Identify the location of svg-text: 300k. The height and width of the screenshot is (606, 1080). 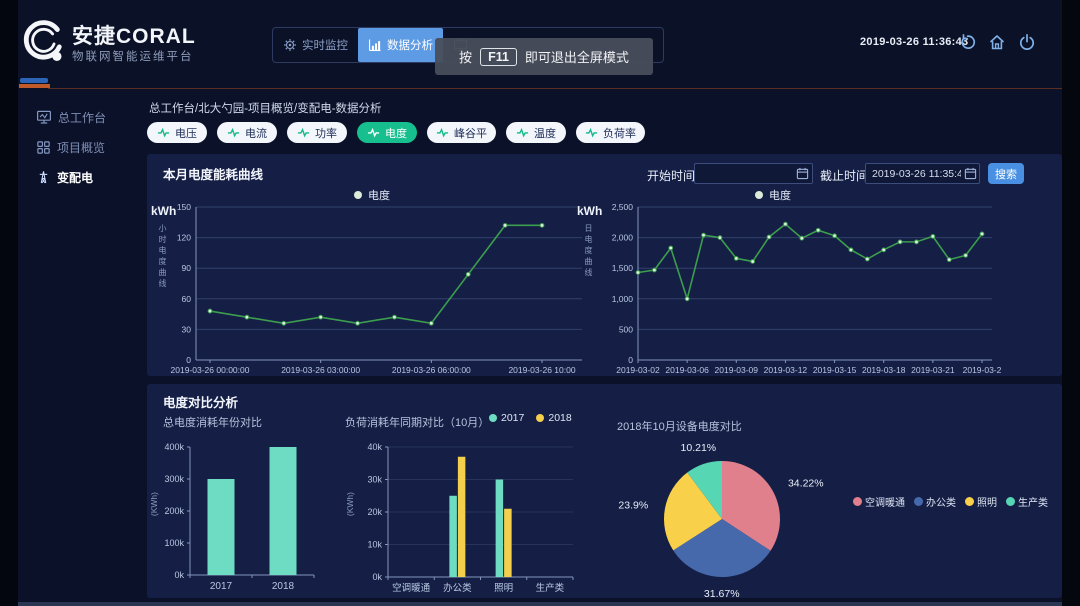
(174, 479).